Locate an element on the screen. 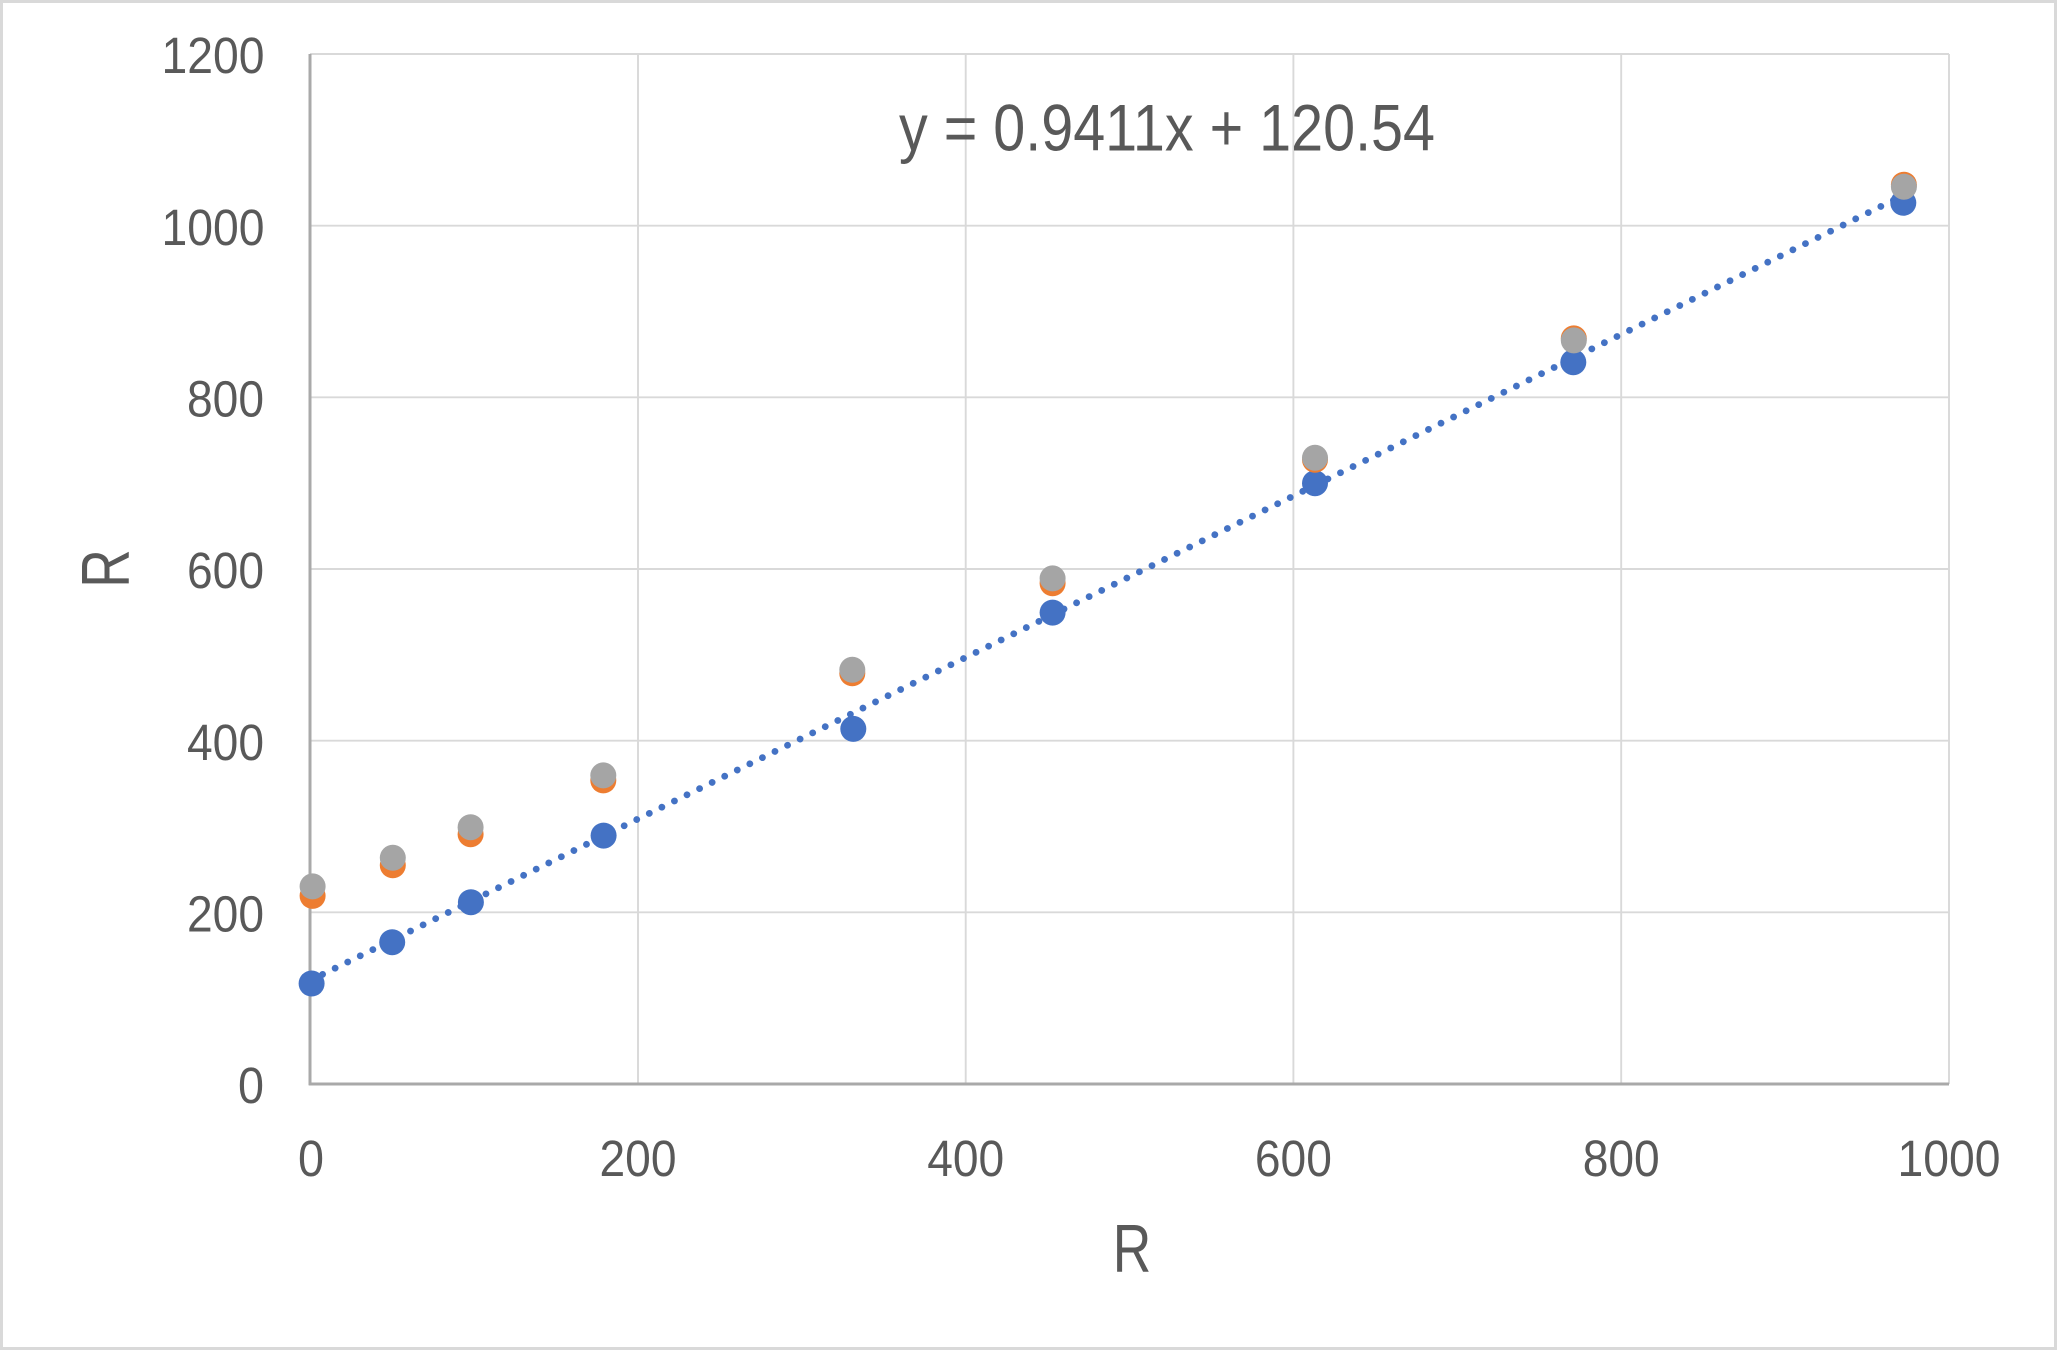 Image resolution: width=2057 pixels, height=1350 pixels. svg-text: 1200 is located at coordinates (213, 55).